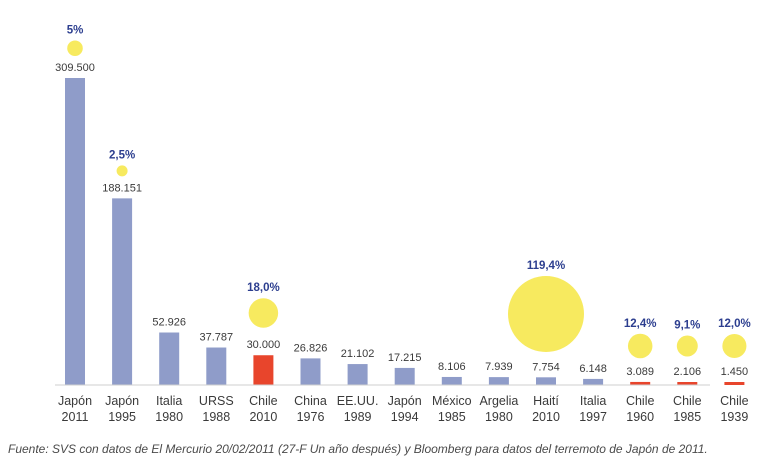 Image resolution: width=763 pixels, height=474 pixels. What do you see at coordinates (75, 417) in the screenshot?
I see `category-year-label: 2011` at bounding box center [75, 417].